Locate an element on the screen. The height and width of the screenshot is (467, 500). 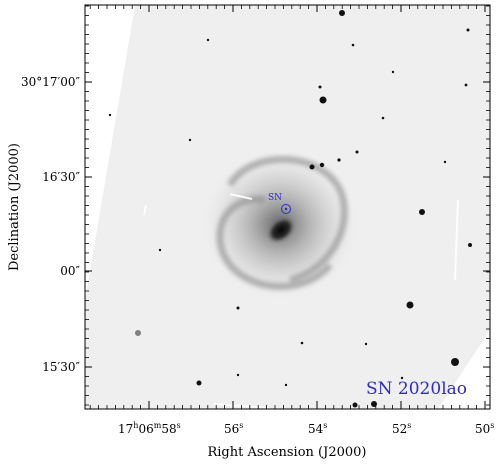
x-tick-label-0: 17h06m58s is located at coordinates (149, 428).